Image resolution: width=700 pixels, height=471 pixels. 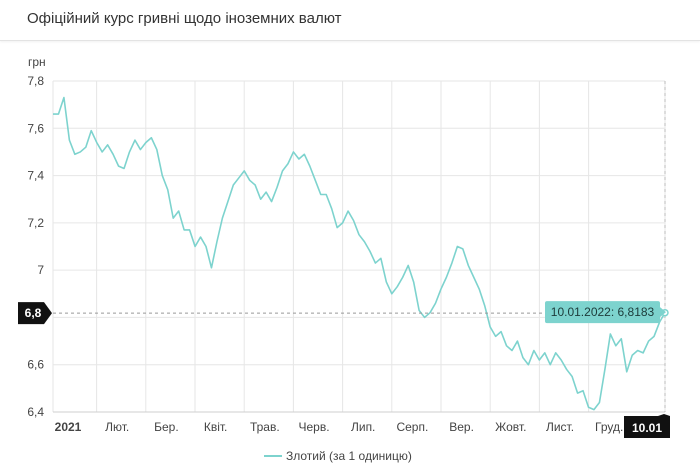 I want to click on y-tick-label: 7, so click(x=40, y=270).